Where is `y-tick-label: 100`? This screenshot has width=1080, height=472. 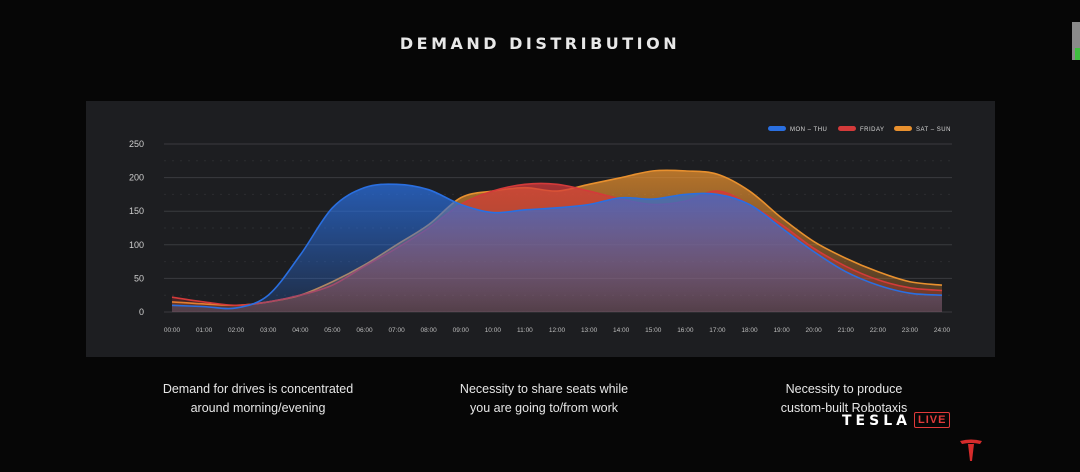
y-tick-label: 100 is located at coordinates (136, 245).